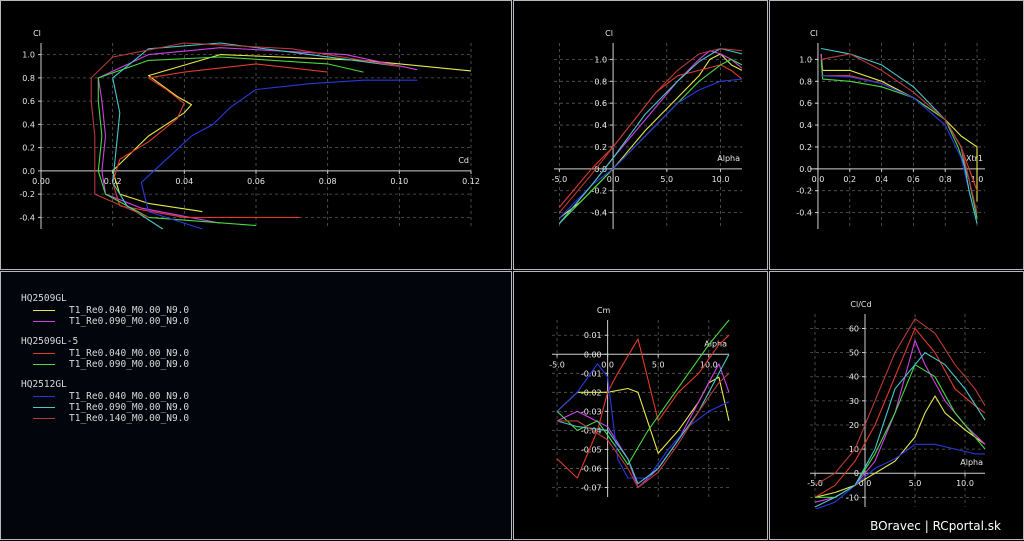 This screenshot has width=1024, height=541. I want to click on x-tick-label: -5.0, so click(815, 483).